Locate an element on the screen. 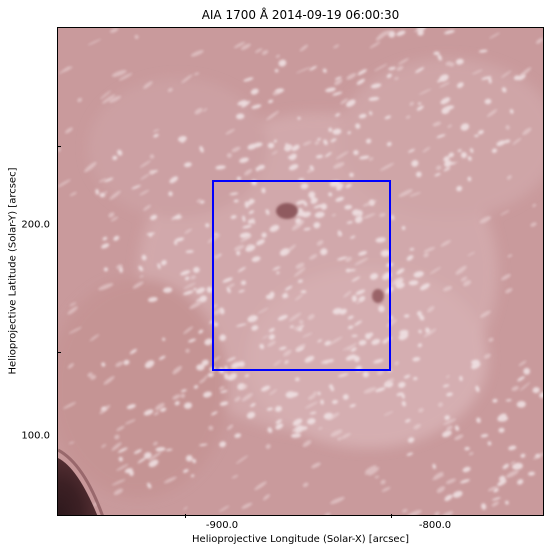  y-tick-label-2: 100.0 is located at coordinates (35, 436).